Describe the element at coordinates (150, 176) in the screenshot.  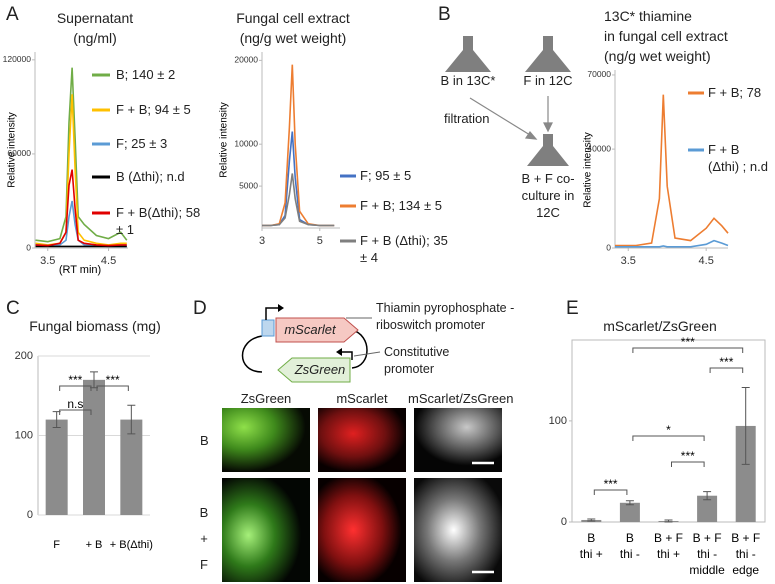
I see `legend-label: B (Δthi); n.d` at that location.